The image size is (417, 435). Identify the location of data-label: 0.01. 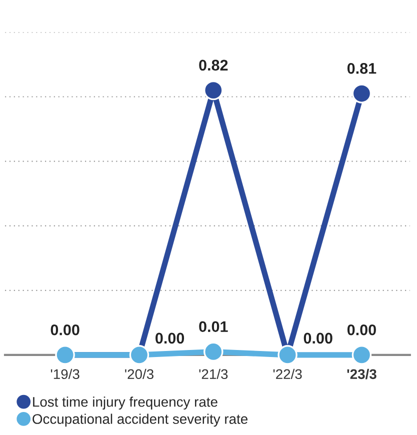
(213, 326).